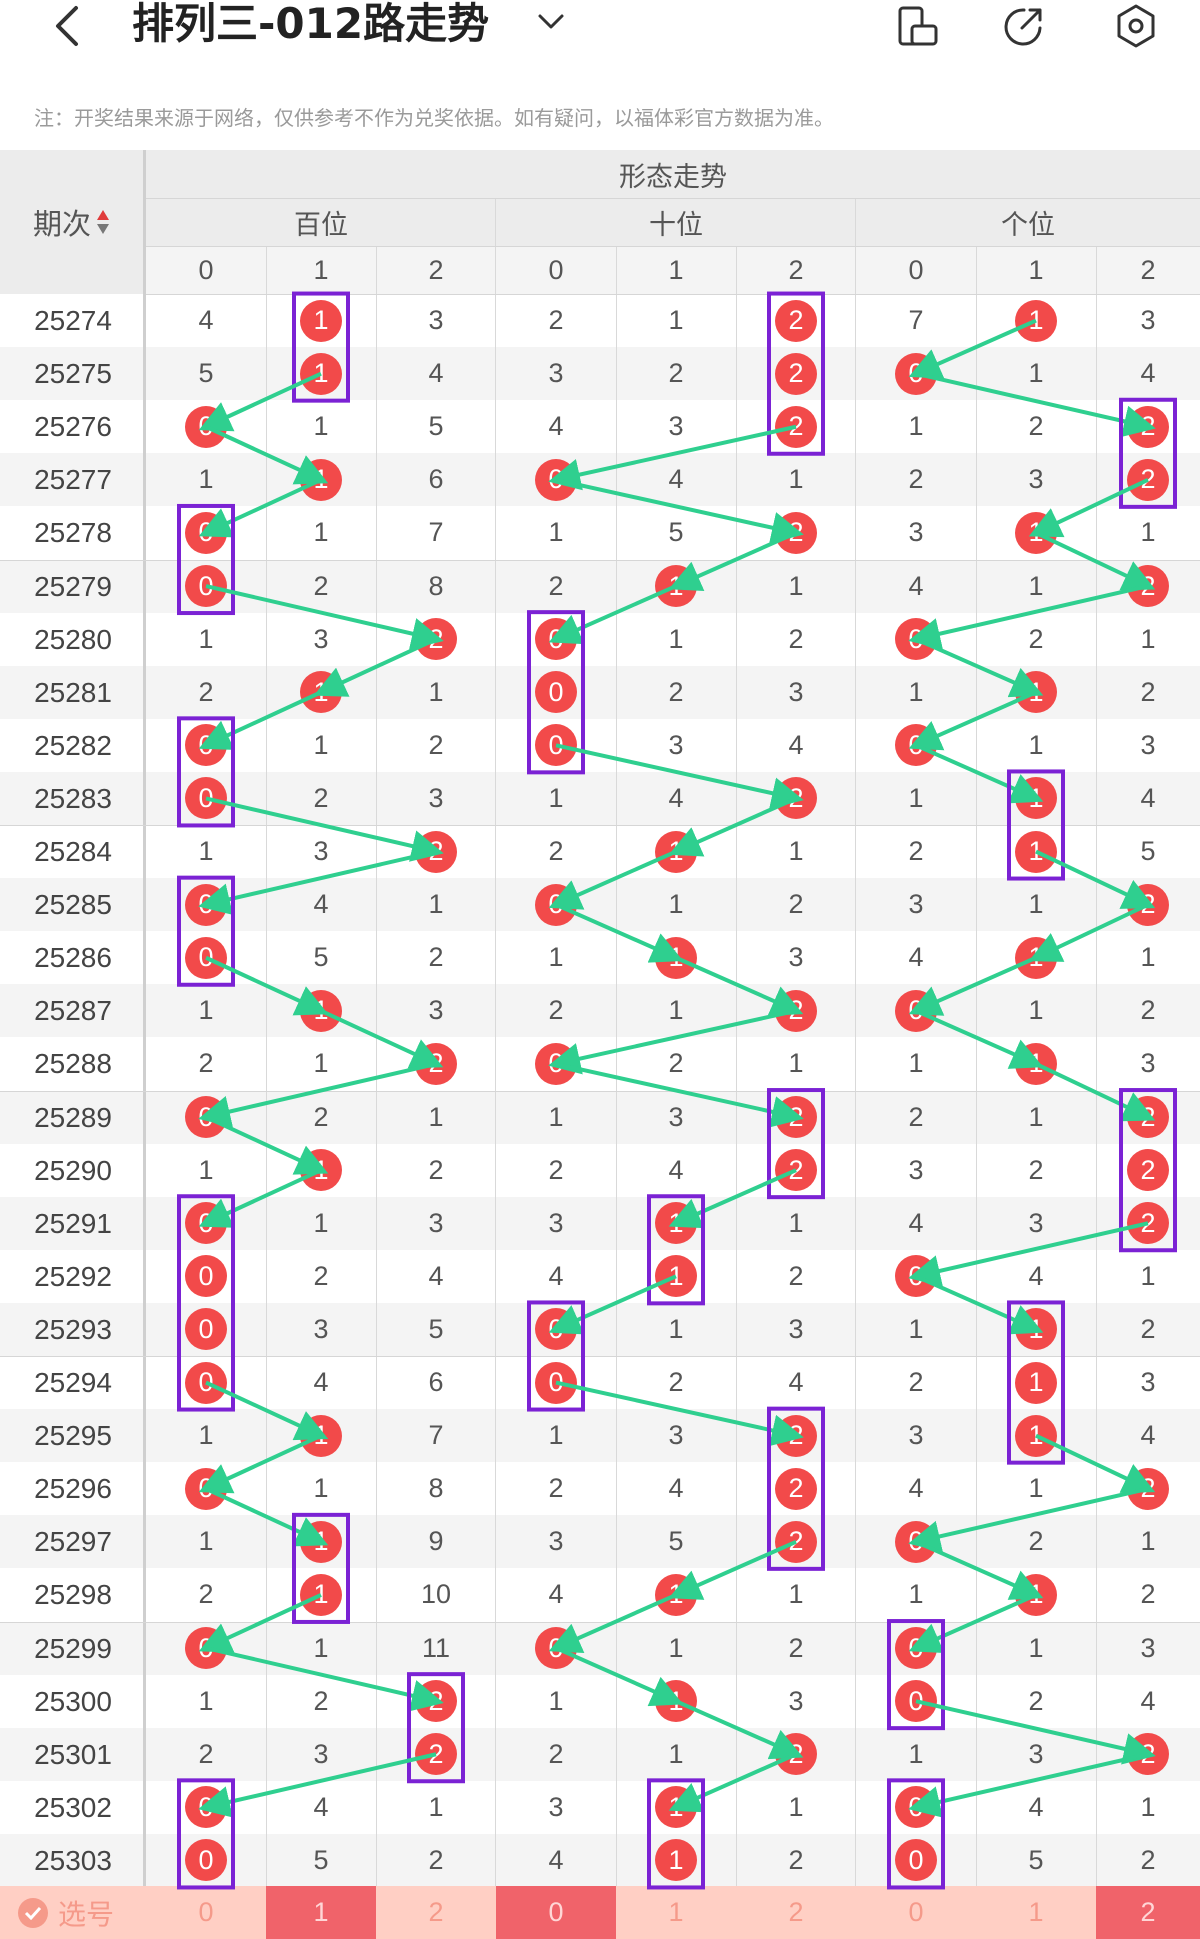 The image size is (1200, 1939). Describe the element at coordinates (600, 957) in the screenshot. I see `table-row: 25286 0 5 2 1 1 3 4 1 1` at that location.